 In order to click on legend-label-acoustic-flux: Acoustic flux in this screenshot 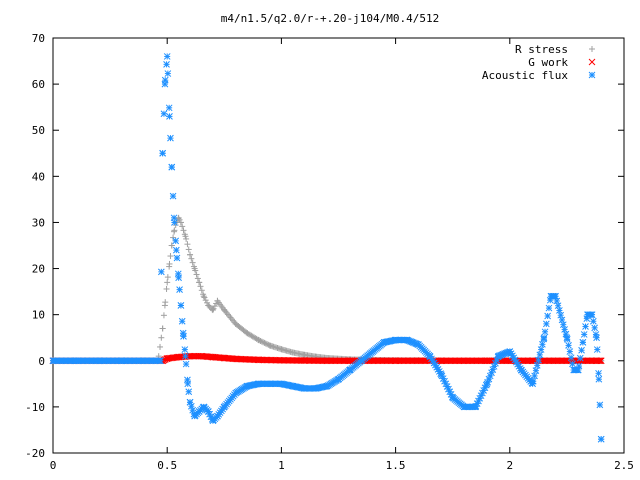, I will do `click(525, 75)`.